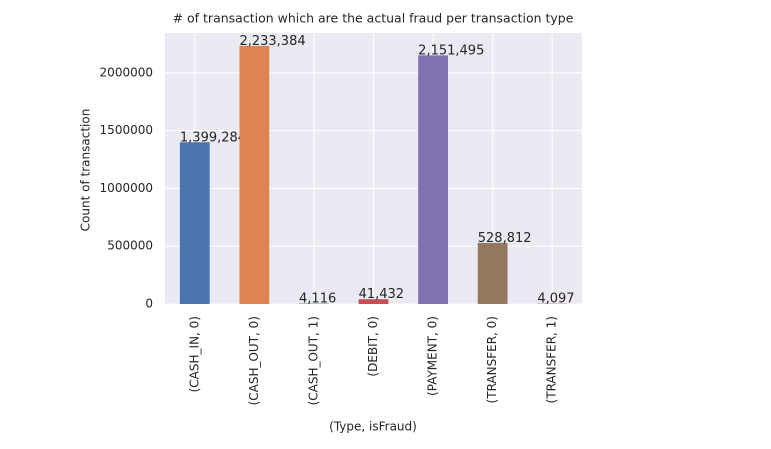  I want to click on data-label: 4,116, so click(317, 299).